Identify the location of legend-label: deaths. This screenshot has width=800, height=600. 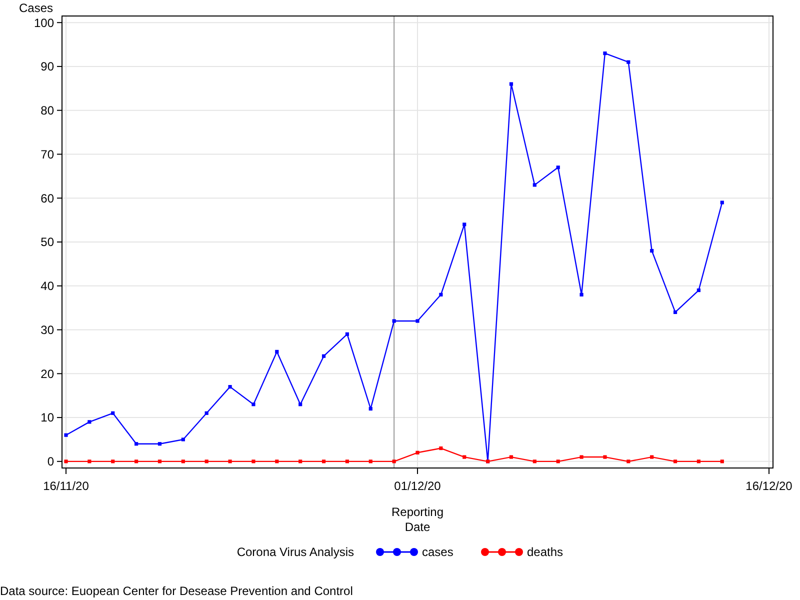
(545, 552).